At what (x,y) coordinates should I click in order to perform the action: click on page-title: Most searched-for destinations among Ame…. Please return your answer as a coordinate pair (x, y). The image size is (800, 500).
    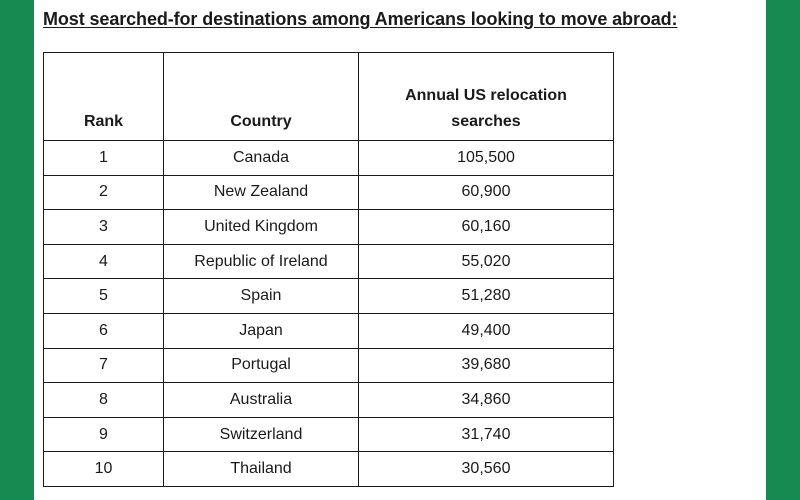
    Looking at the image, I should click on (360, 19).